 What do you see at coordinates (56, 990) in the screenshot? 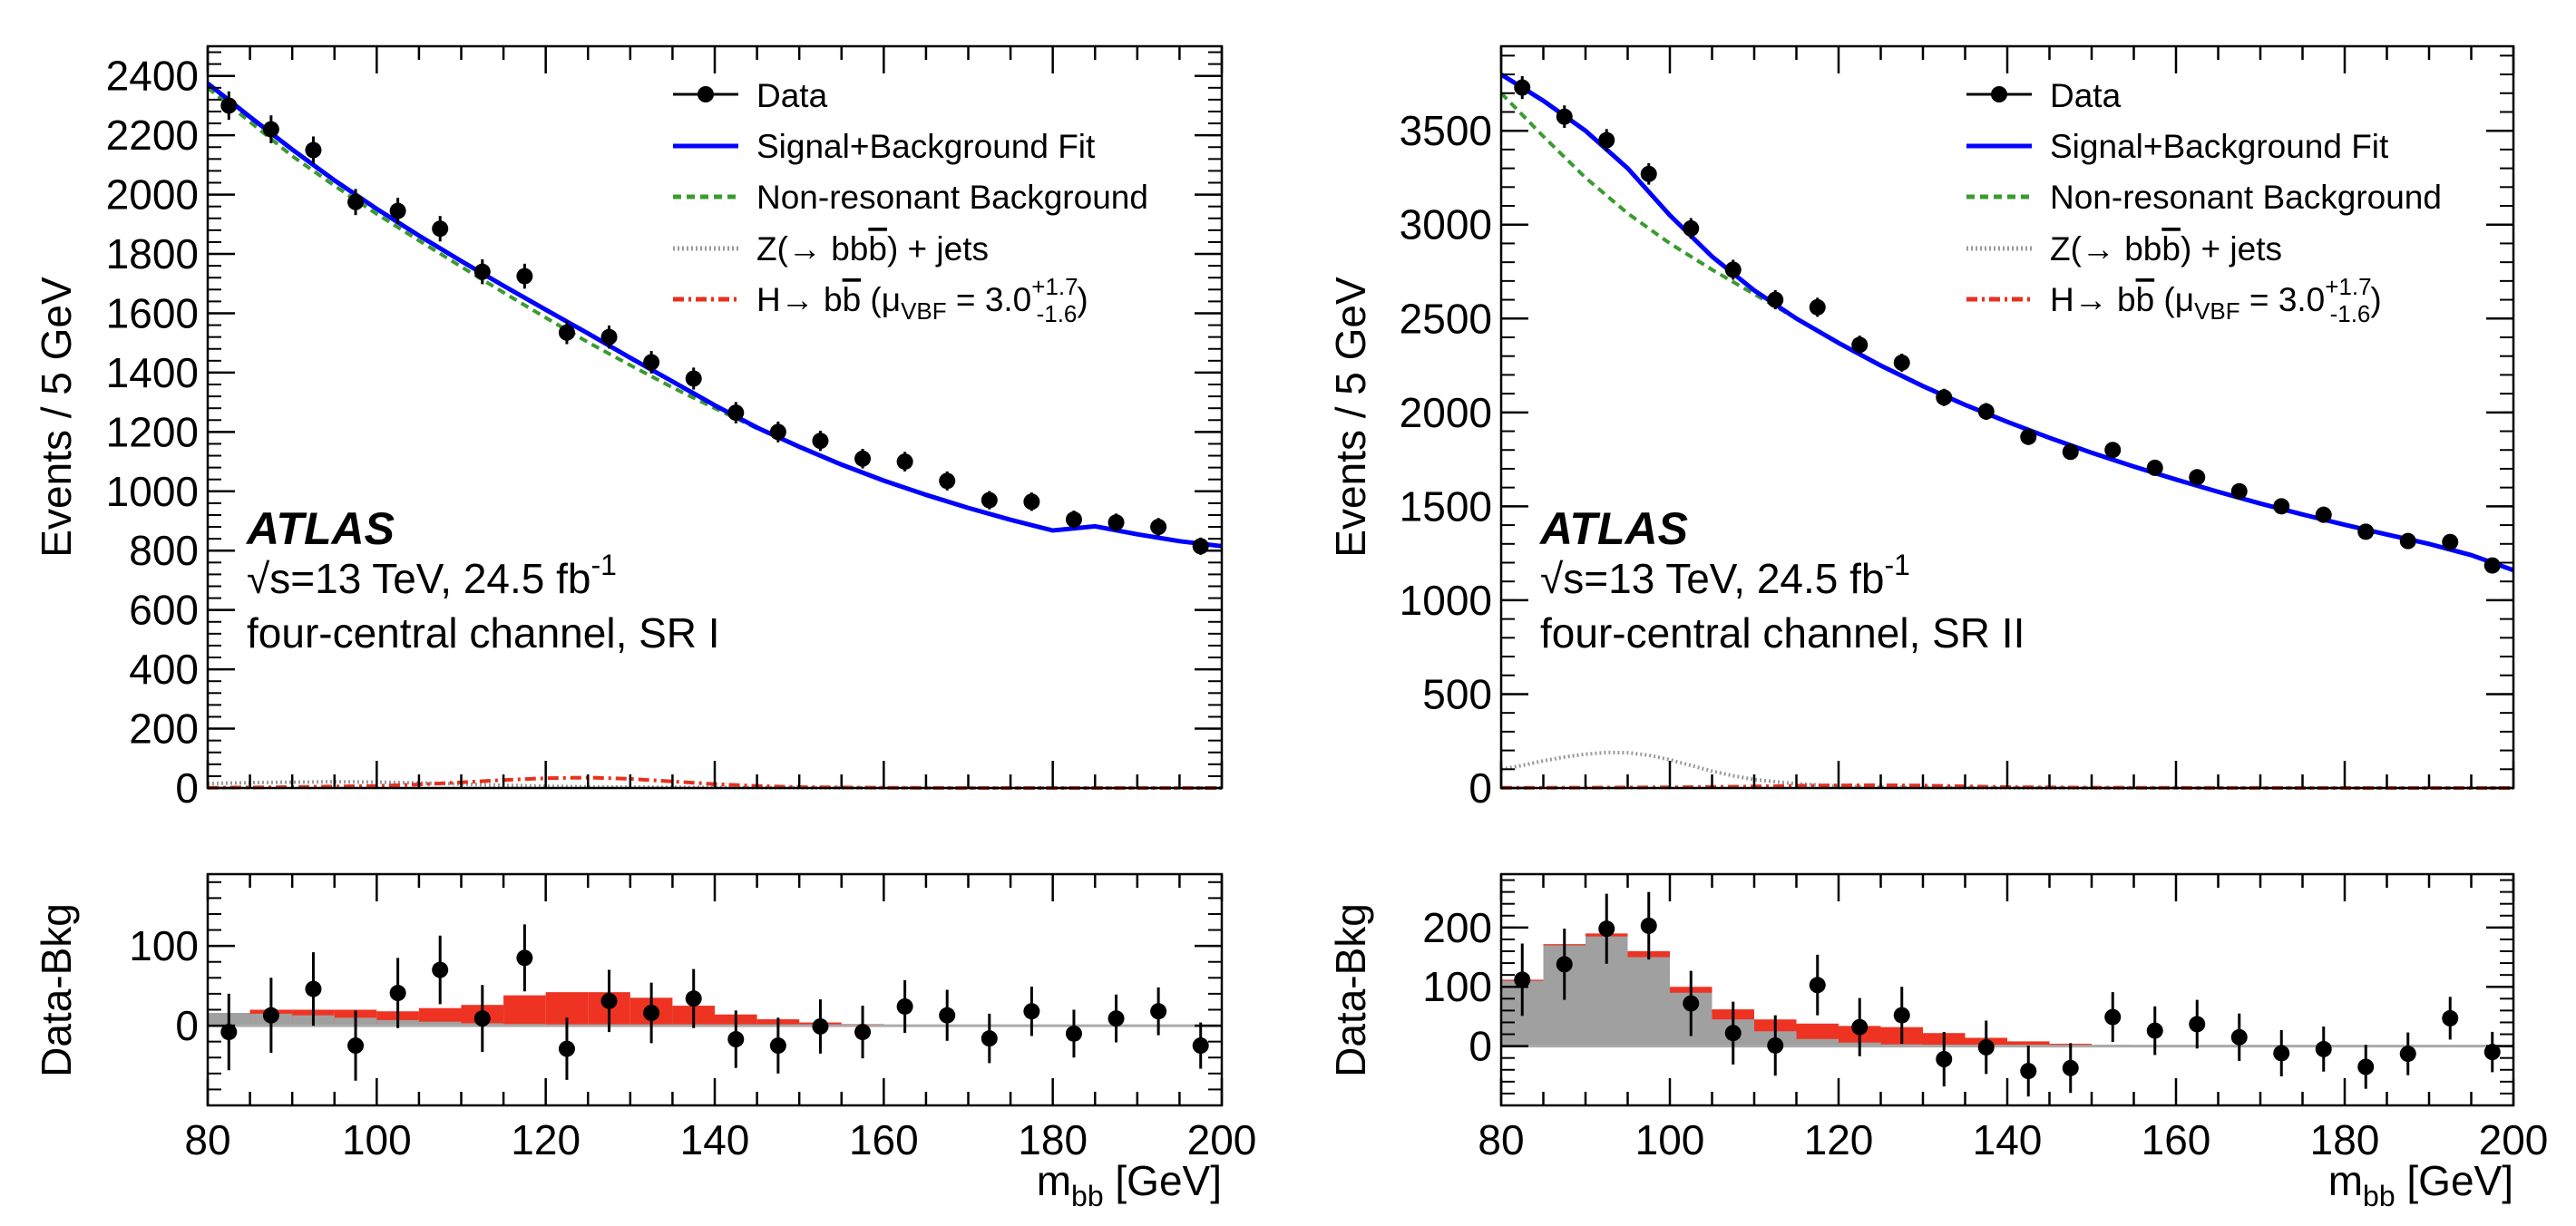
I see `sr1-ylabel-bottom: Data-Bkg` at bounding box center [56, 990].